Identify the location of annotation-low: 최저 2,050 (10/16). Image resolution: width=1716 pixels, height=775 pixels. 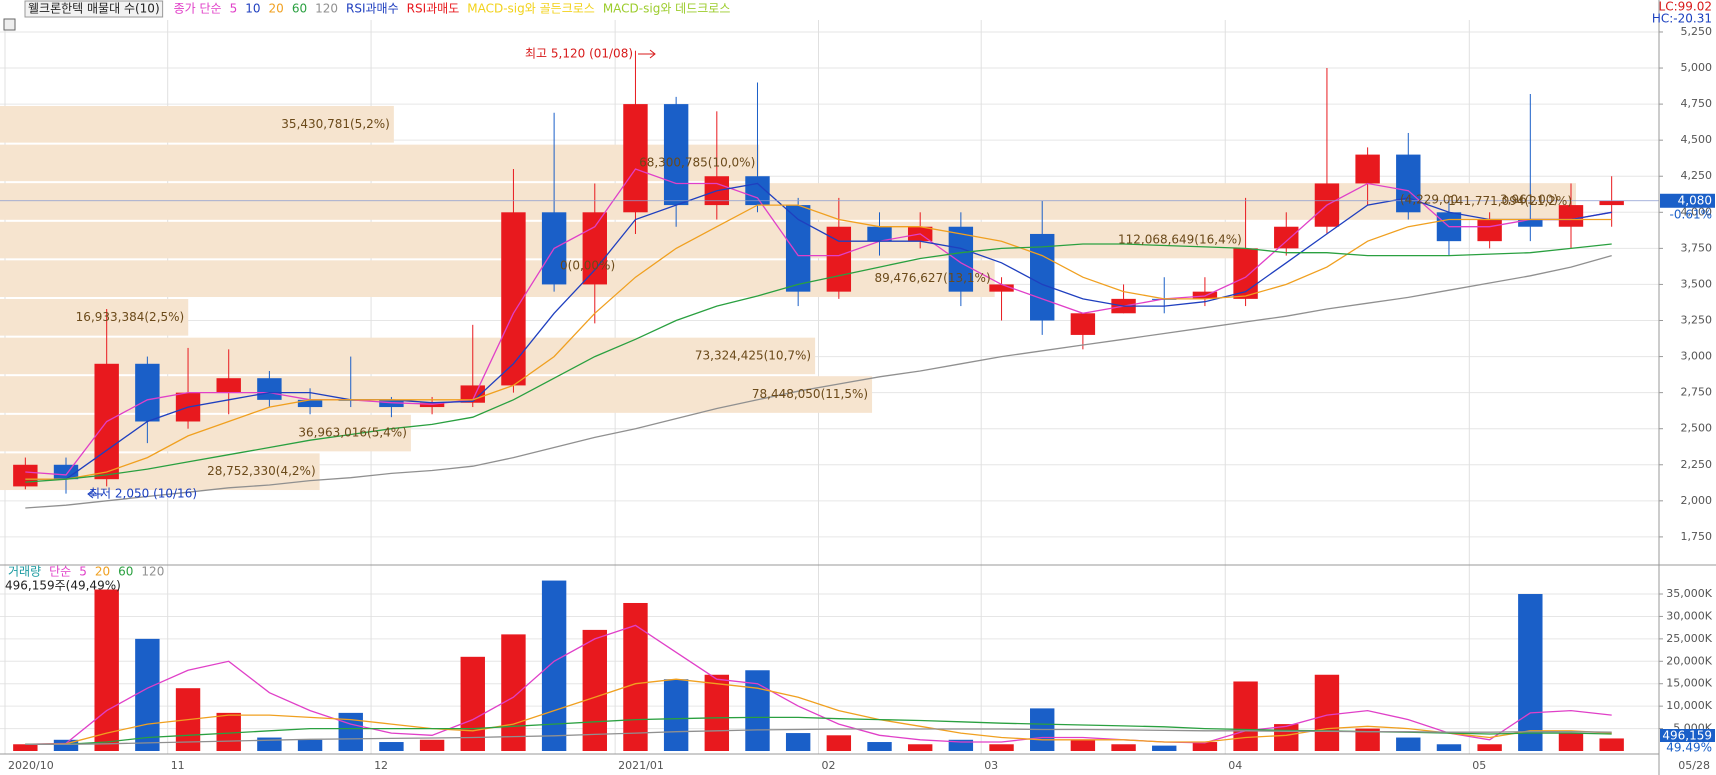
(143, 494).